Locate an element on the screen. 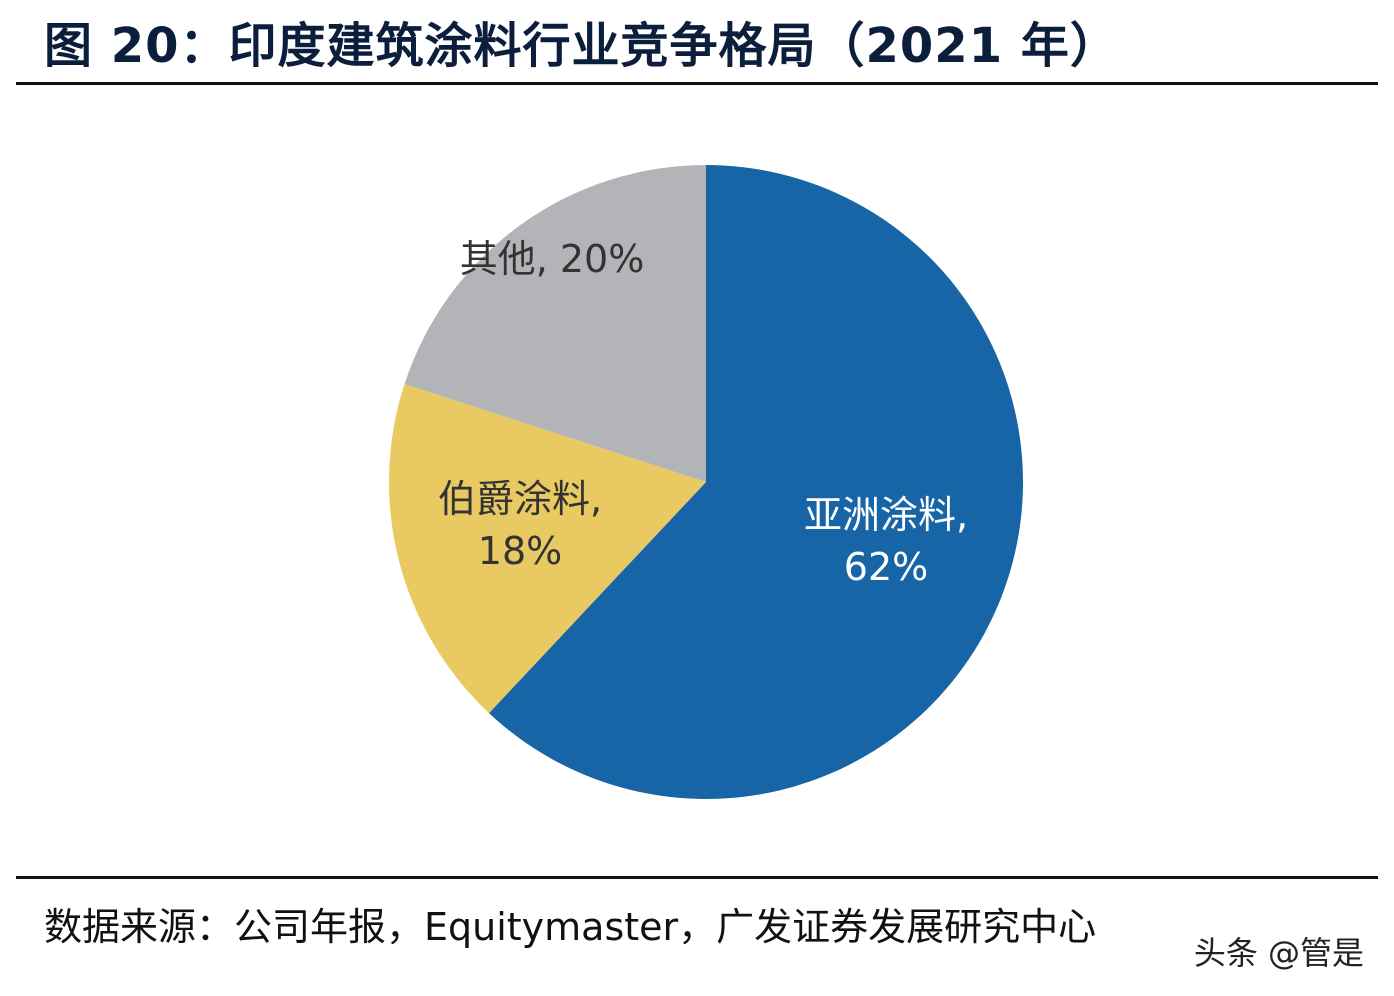 This screenshot has width=1394, height=996. source-note: 数据来源：公司年报，Equitymaster，广发证券发展研究中心 is located at coordinates (570, 927).